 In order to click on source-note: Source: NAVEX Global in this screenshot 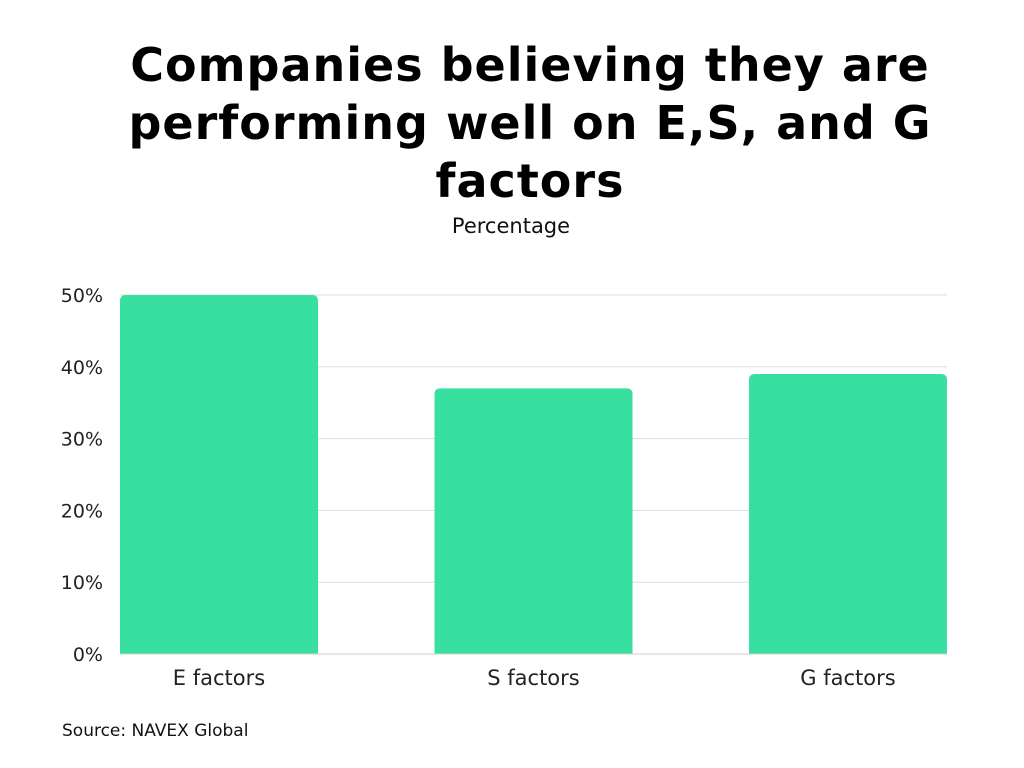, I will do `click(155, 731)`.